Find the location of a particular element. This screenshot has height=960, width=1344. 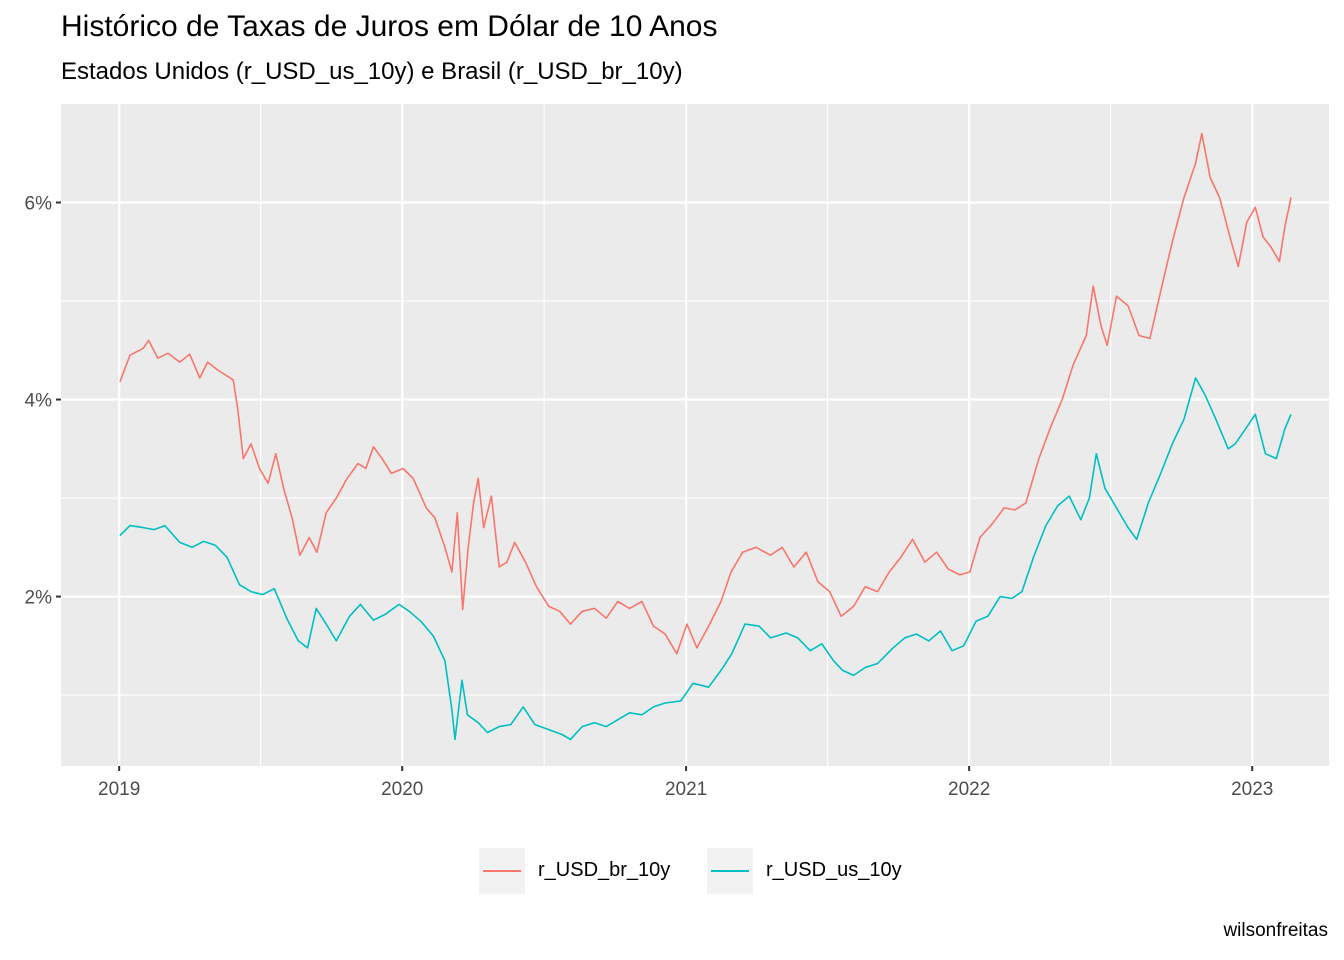

legend-label-br: r_USD_br_10y is located at coordinates (604, 870).